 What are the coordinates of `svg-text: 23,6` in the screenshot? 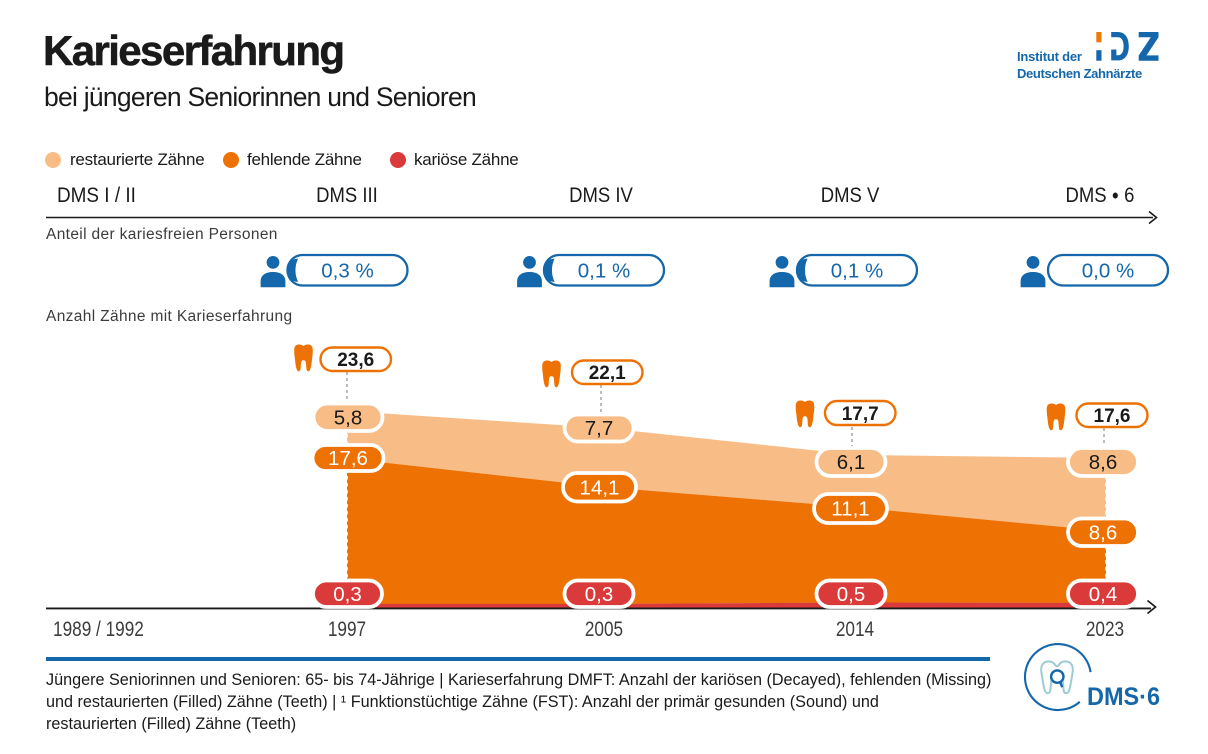 It's located at (355, 360).